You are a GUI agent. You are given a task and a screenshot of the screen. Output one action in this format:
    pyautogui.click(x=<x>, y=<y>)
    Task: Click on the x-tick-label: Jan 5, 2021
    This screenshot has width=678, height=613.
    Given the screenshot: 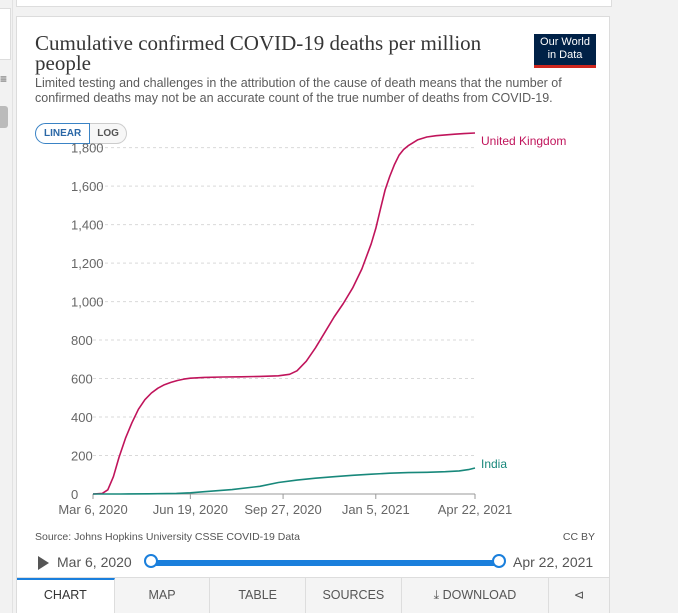 What is the action you would take?
    pyautogui.click(x=376, y=509)
    